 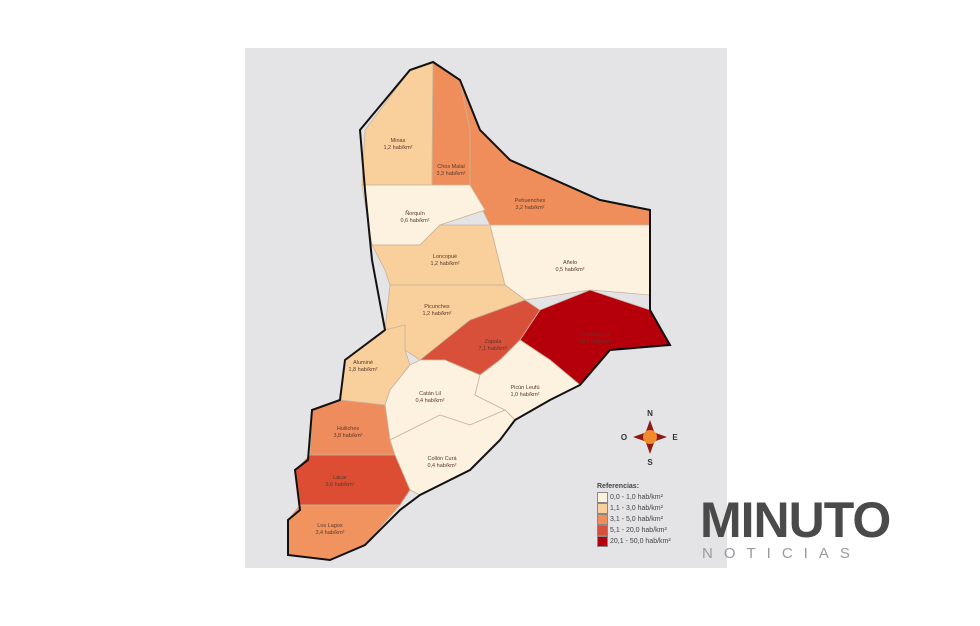 I want to click on legend-title: Referencias:, so click(x=618, y=486).